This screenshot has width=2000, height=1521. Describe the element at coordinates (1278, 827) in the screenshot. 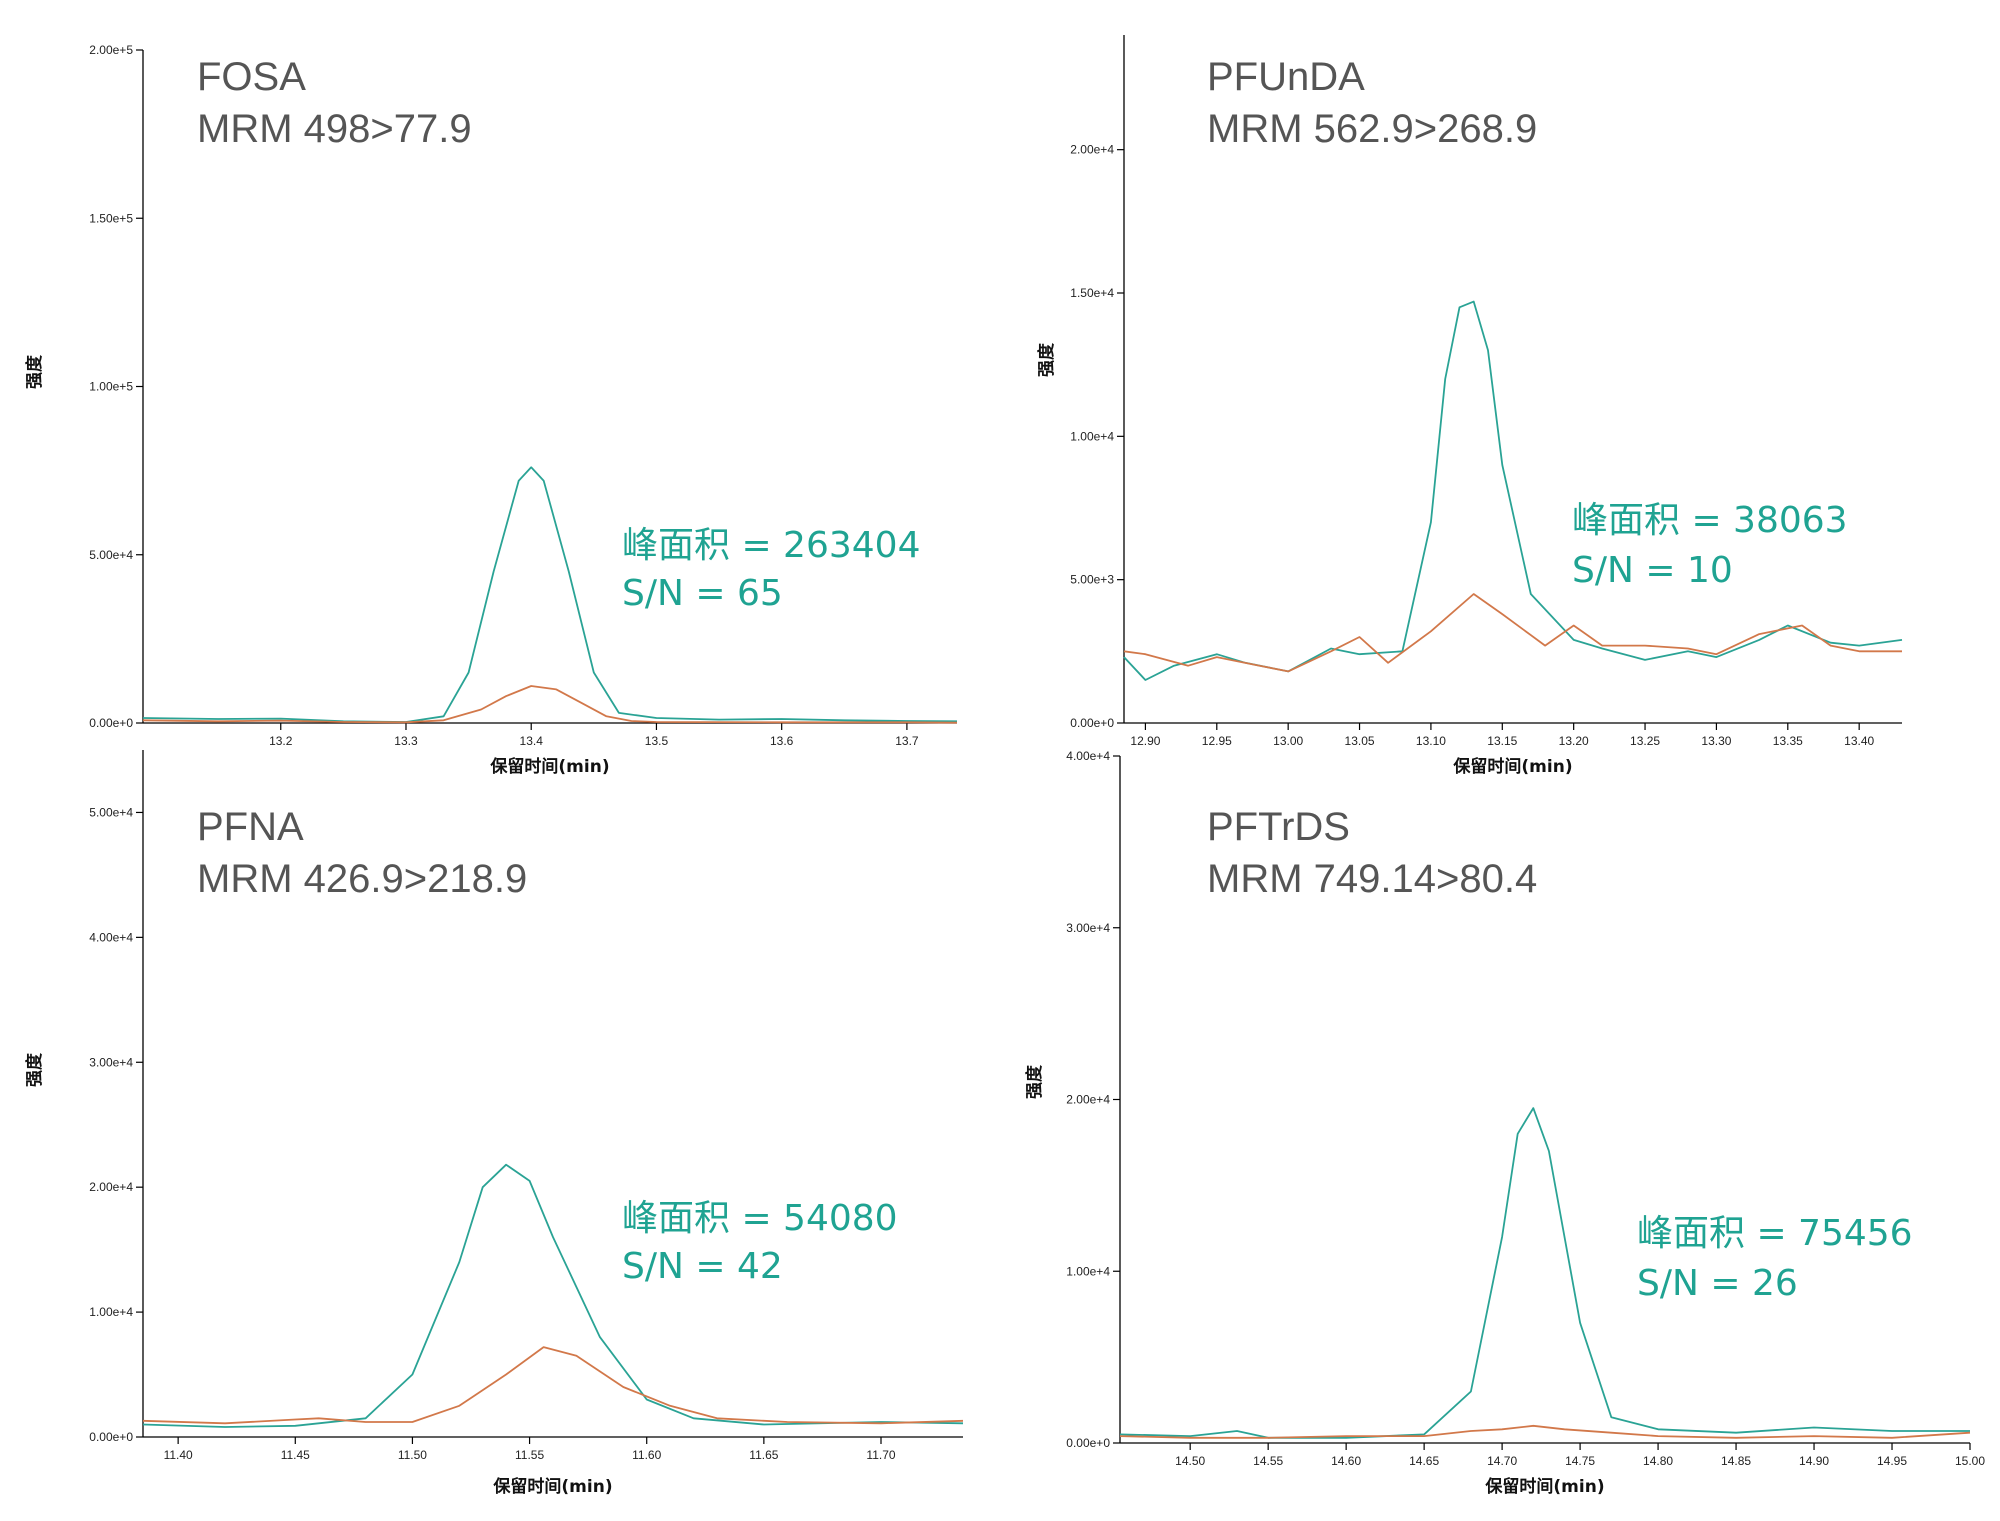

I see `chart-title: PFTrDS` at that location.